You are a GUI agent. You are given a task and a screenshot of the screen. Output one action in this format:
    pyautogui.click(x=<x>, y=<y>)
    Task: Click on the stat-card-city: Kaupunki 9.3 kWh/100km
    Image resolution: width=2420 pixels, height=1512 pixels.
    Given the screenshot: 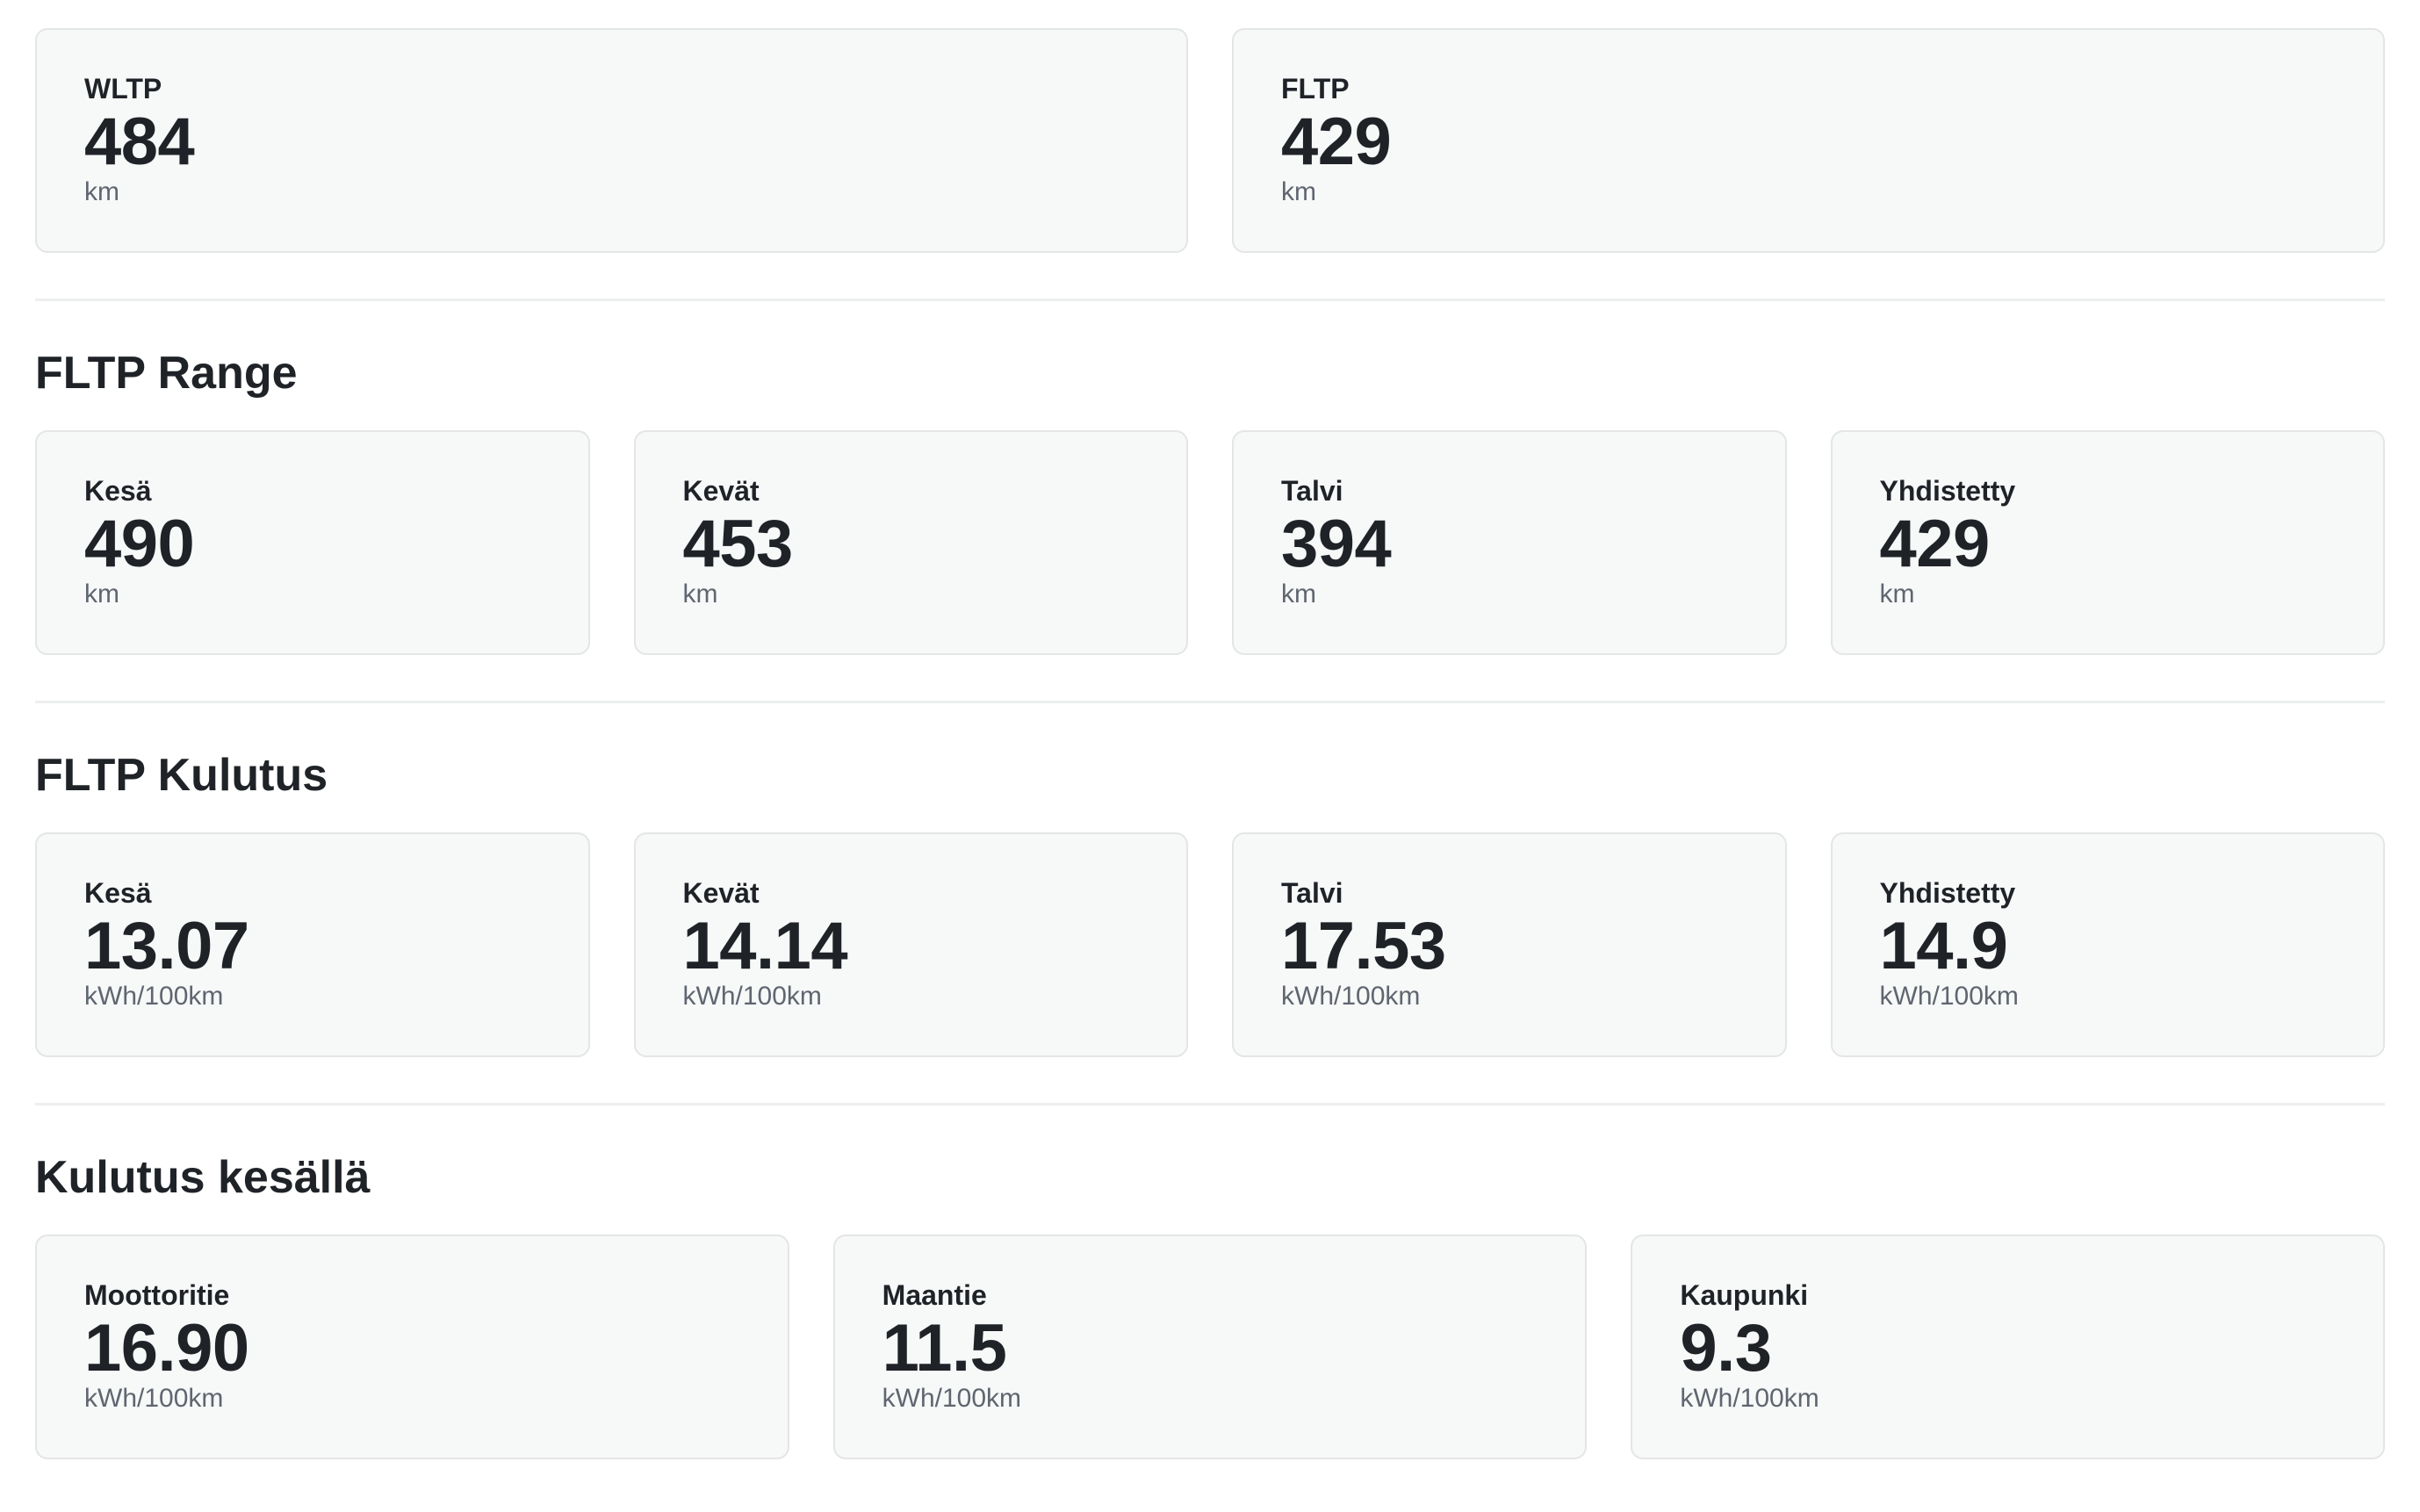 What is the action you would take?
    pyautogui.click(x=2008, y=1347)
    